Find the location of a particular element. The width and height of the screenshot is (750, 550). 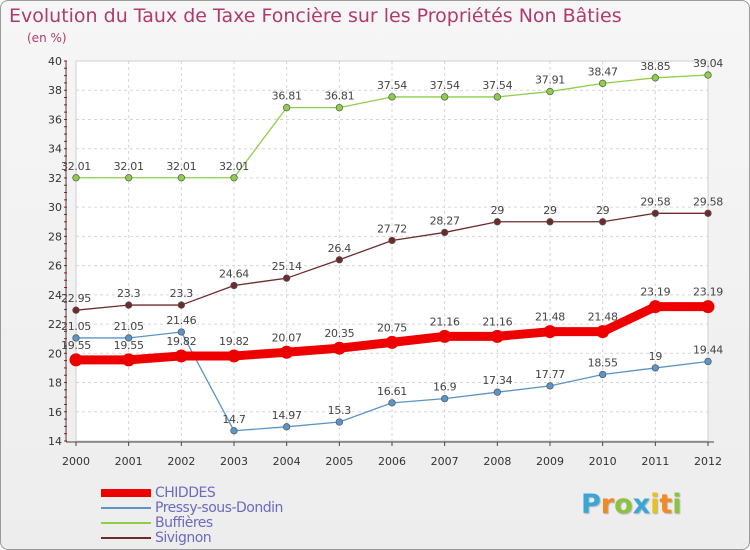

data-label: 22.95 is located at coordinates (76, 298).